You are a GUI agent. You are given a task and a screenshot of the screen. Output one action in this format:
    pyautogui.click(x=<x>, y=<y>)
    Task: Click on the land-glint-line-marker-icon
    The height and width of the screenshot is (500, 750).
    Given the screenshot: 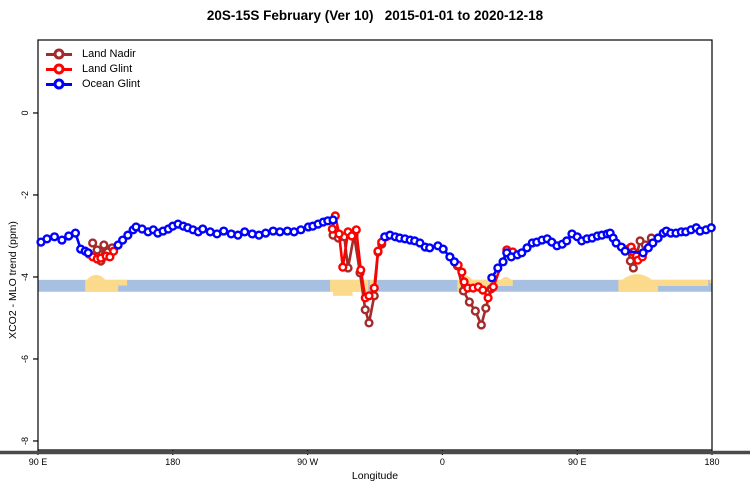 What is the action you would take?
    pyautogui.click(x=59, y=69)
    